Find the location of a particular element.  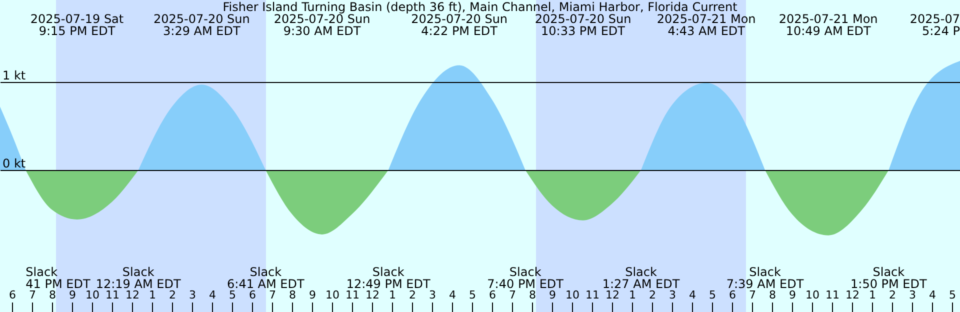

annotation: 2025-07-20 Sun 4:22 PM EDT is located at coordinates (459, 25).